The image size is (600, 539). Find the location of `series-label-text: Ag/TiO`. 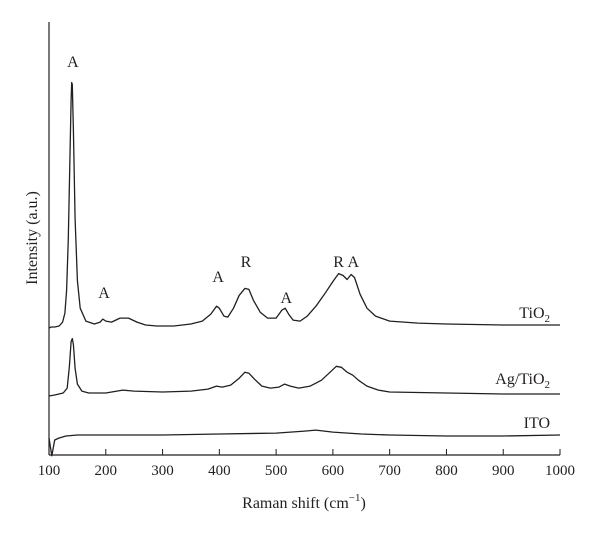

series-label-text: Ag/TiO is located at coordinates (519, 379).